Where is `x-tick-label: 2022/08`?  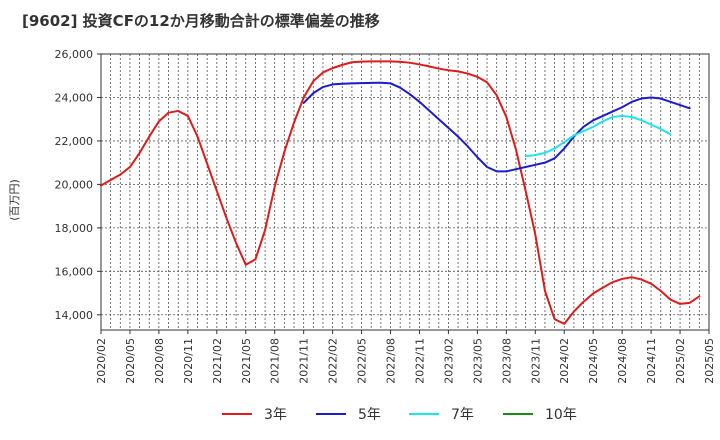 x-tick-label: 2022/08 is located at coordinates (391, 361).